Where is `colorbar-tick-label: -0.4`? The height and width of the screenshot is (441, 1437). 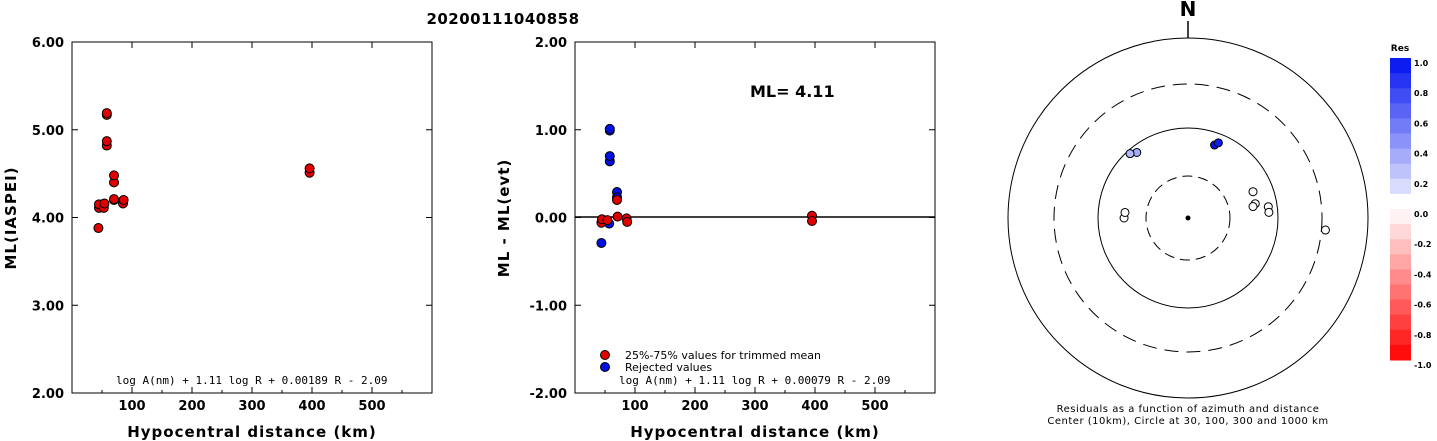
colorbar-tick-label: -0.4 is located at coordinates (1423, 274).